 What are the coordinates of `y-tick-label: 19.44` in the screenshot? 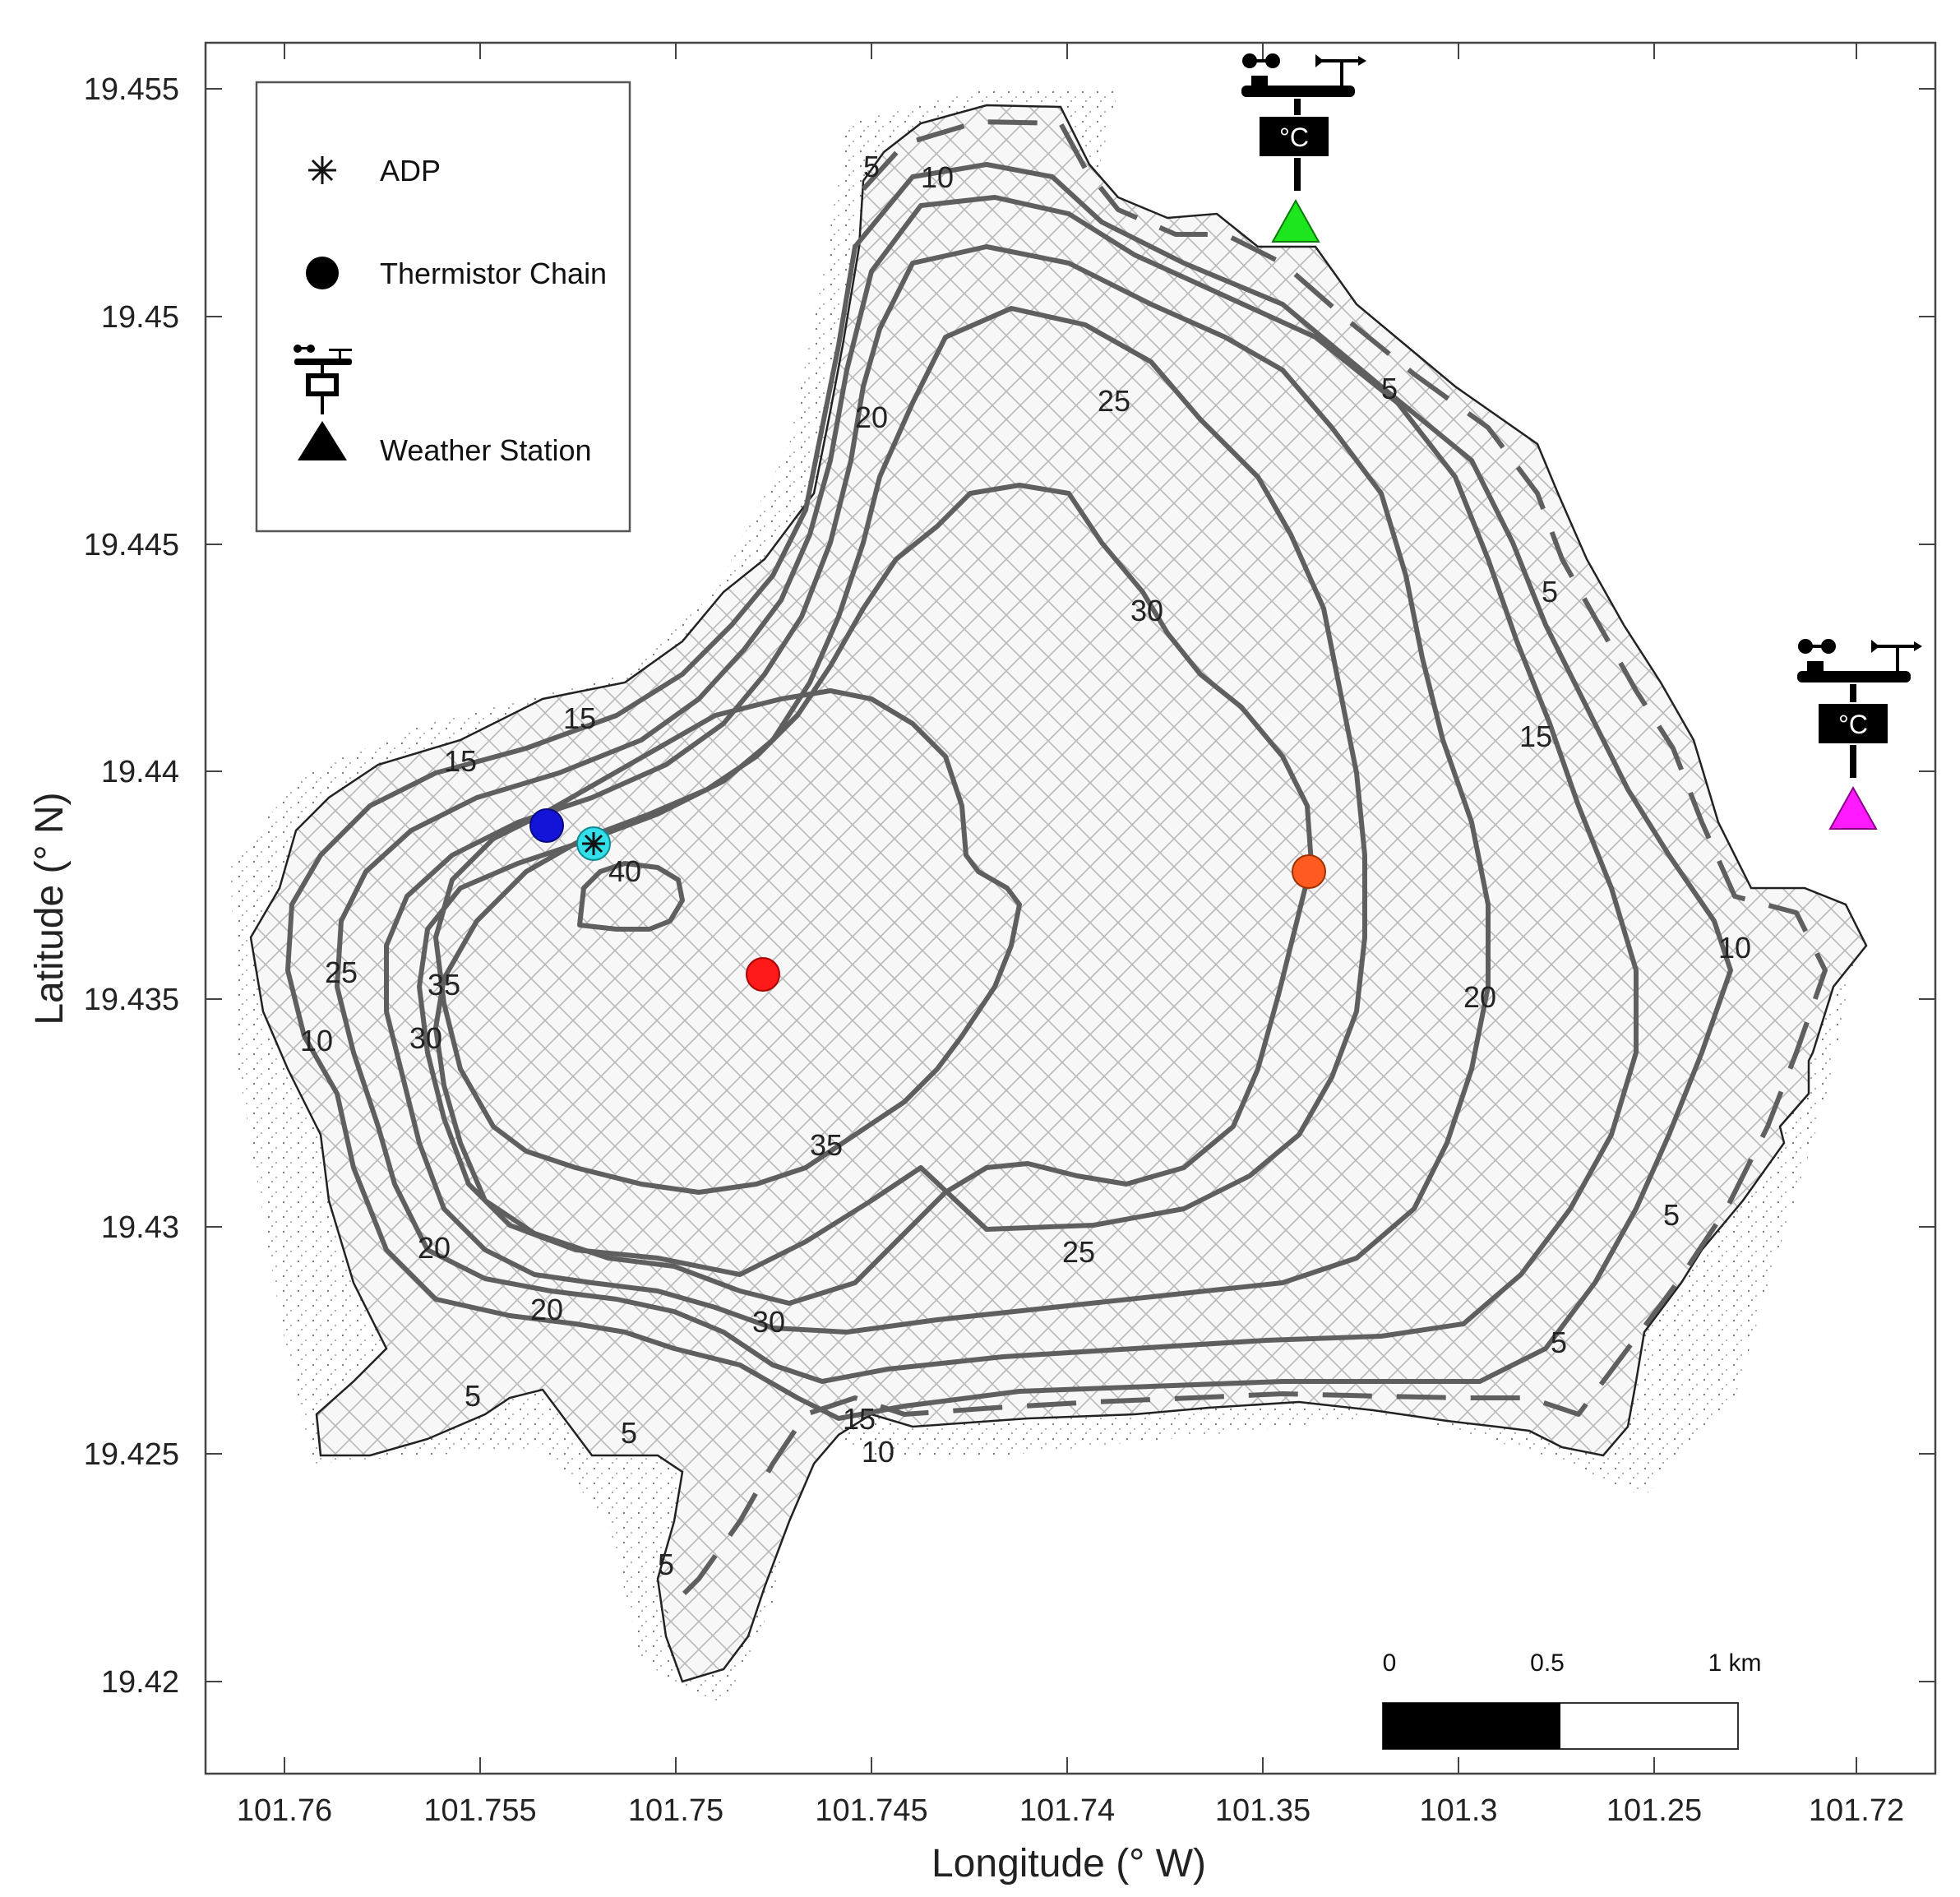 It's located at (140, 772).